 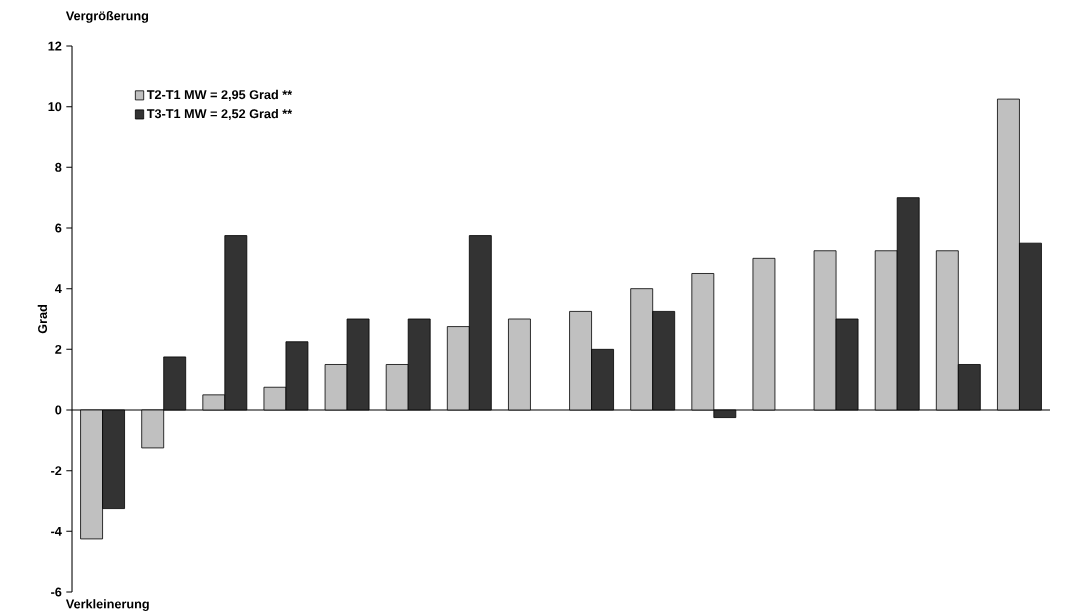 What do you see at coordinates (107, 605) in the screenshot?
I see `text: Verkleinerung` at bounding box center [107, 605].